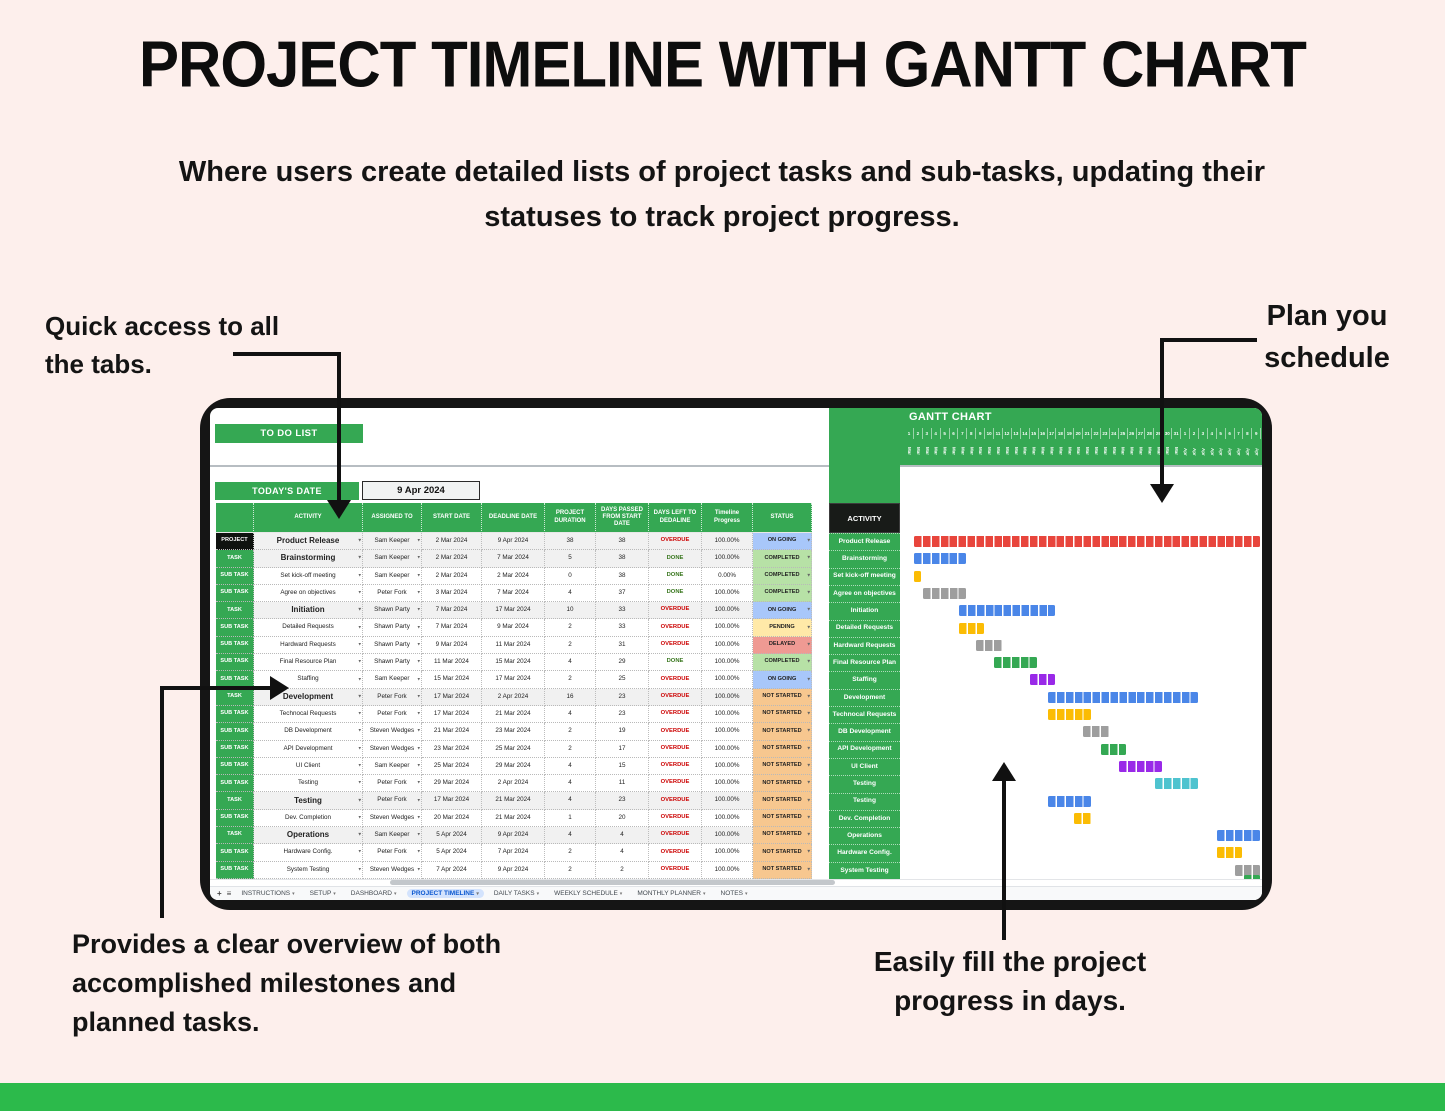  I want to click on activity-cell: Agree on objectives ▾, so click(308, 593).